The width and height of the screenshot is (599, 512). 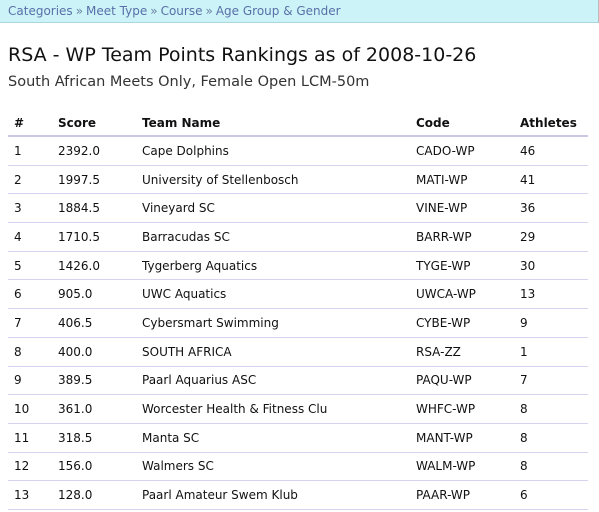 I want to click on team-name-cell: Worcester Health & Fitness Clu, so click(x=273, y=409).